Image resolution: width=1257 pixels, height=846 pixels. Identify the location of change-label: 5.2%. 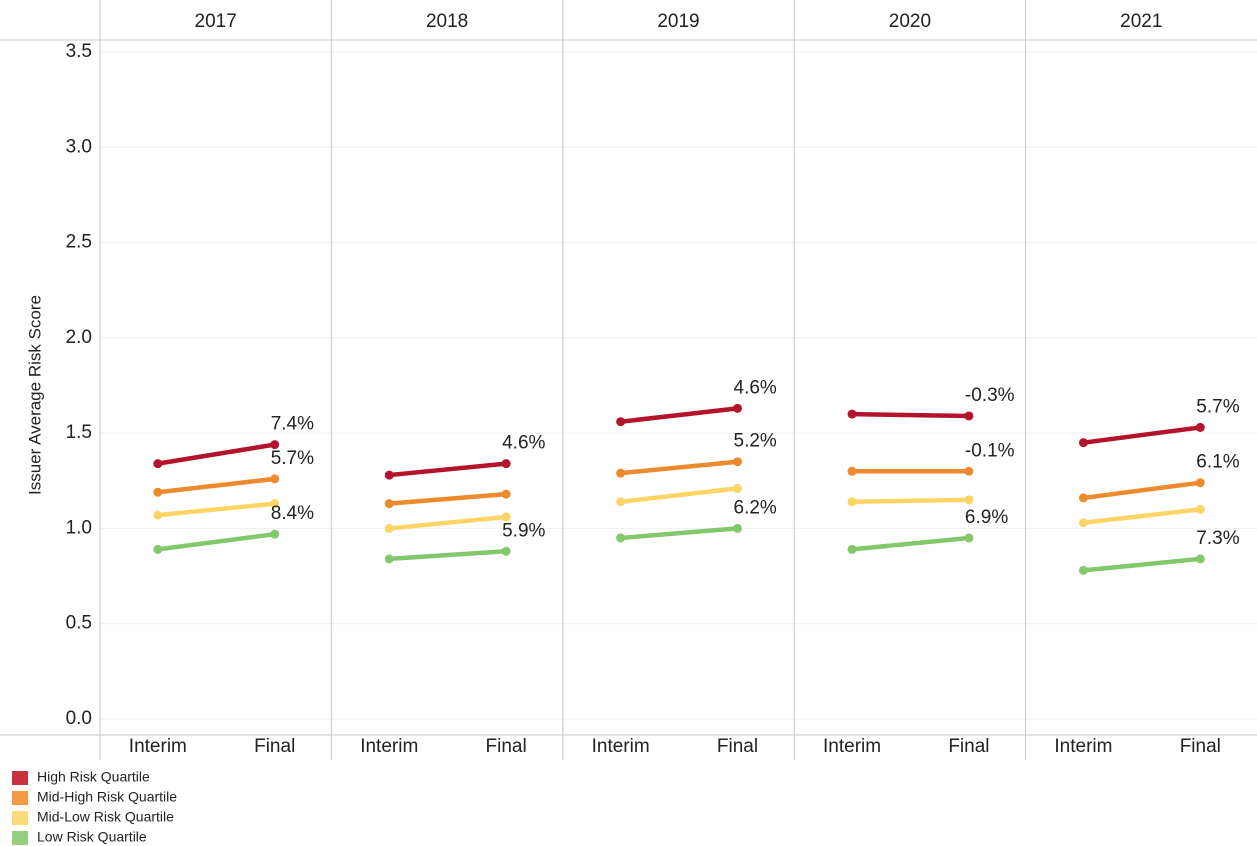
(755, 441).